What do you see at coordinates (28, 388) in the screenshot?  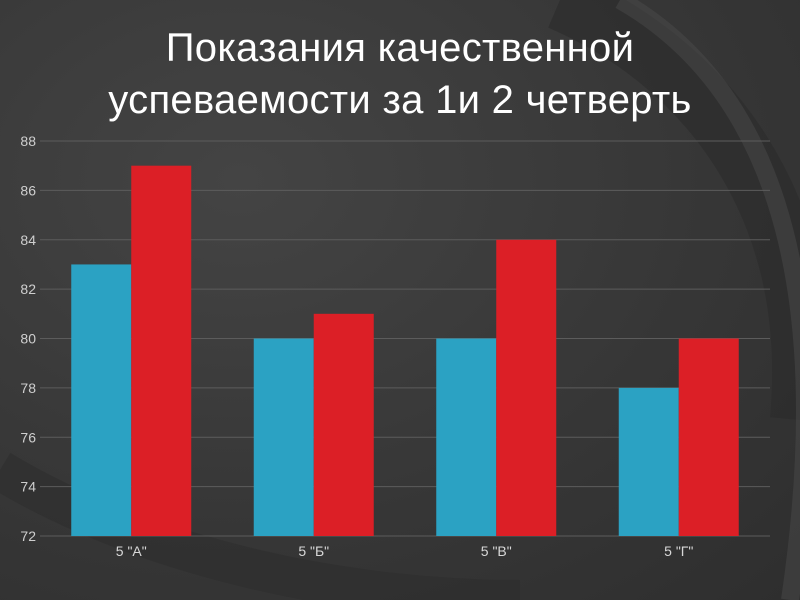 I see `y-tick-label: 78` at bounding box center [28, 388].